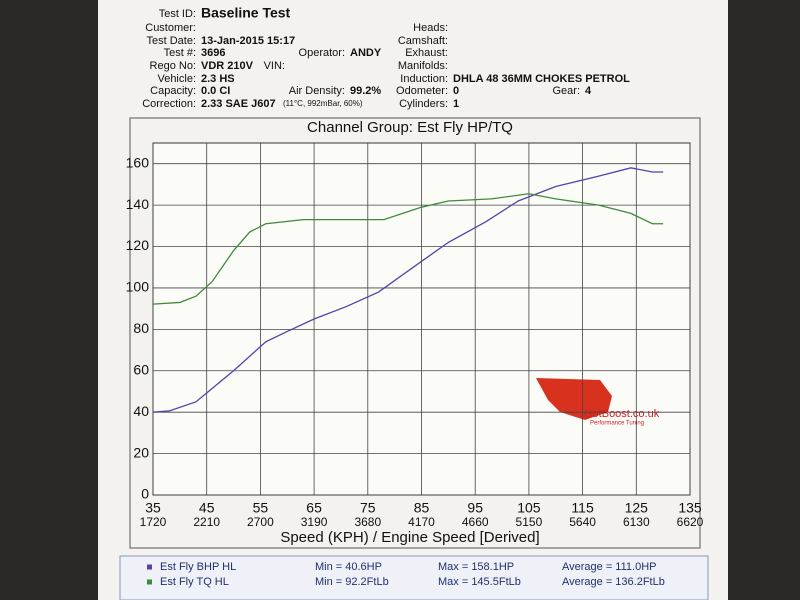 Image resolution: width=800 pixels, height=600 pixels. Describe the element at coordinates (690, 508) in the screenshot. I see `x-tick-label: 135` at that location.